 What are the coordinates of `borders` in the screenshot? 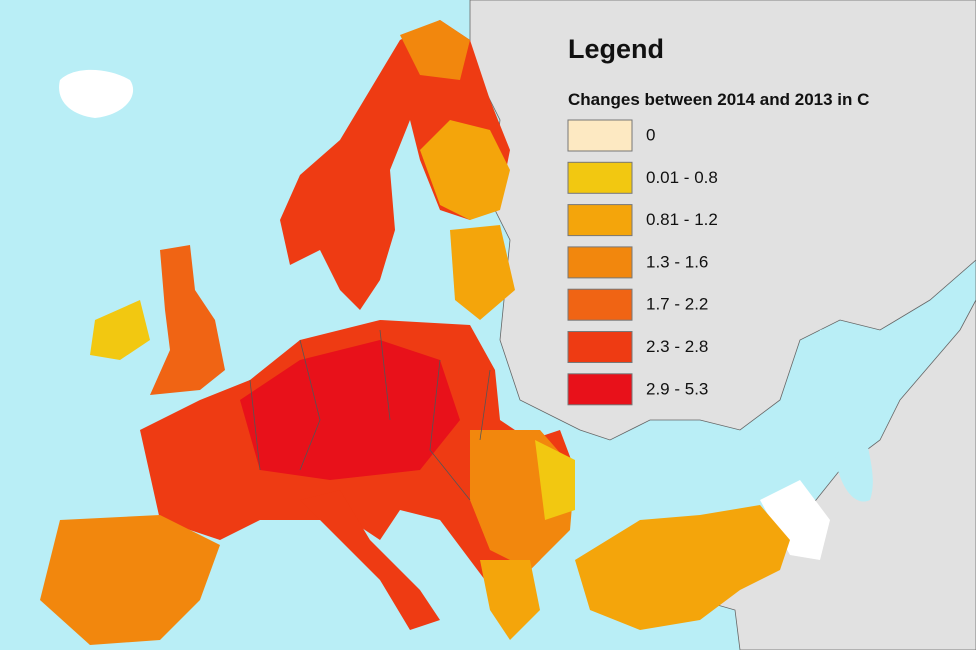 It's located at (370, 415).